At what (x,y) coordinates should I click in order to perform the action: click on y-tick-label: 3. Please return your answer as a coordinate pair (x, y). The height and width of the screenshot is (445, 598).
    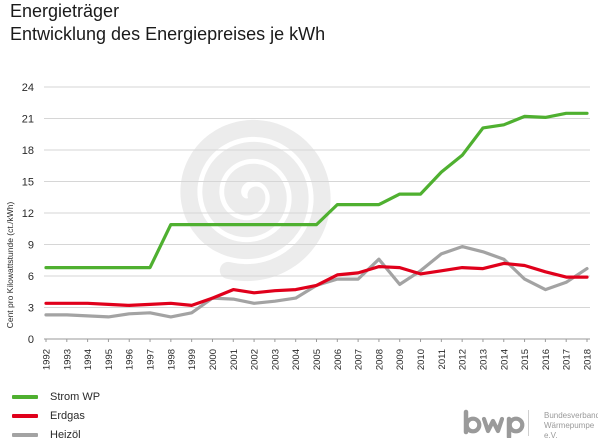
    Looking at the image, I should click on (31, 309).